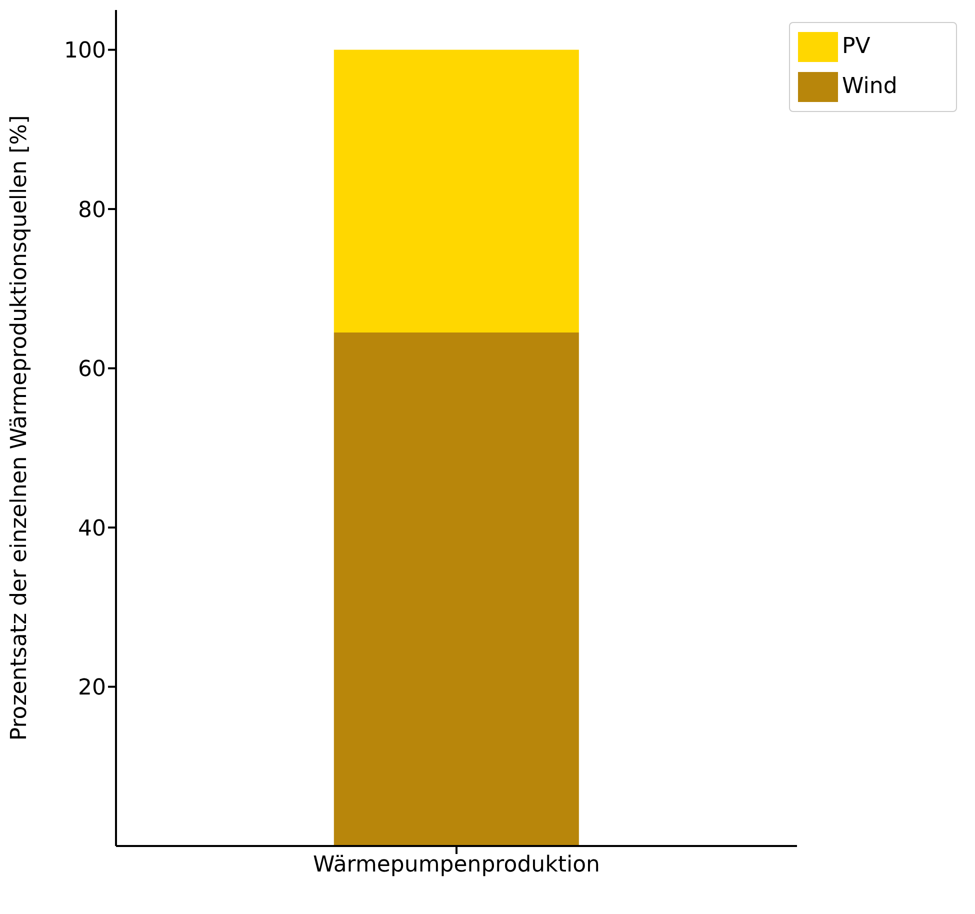 The image size is (975, 914). Describe the element at coordinates (856, 47) in the screenshot. I see `legend-label: PV` at that location.